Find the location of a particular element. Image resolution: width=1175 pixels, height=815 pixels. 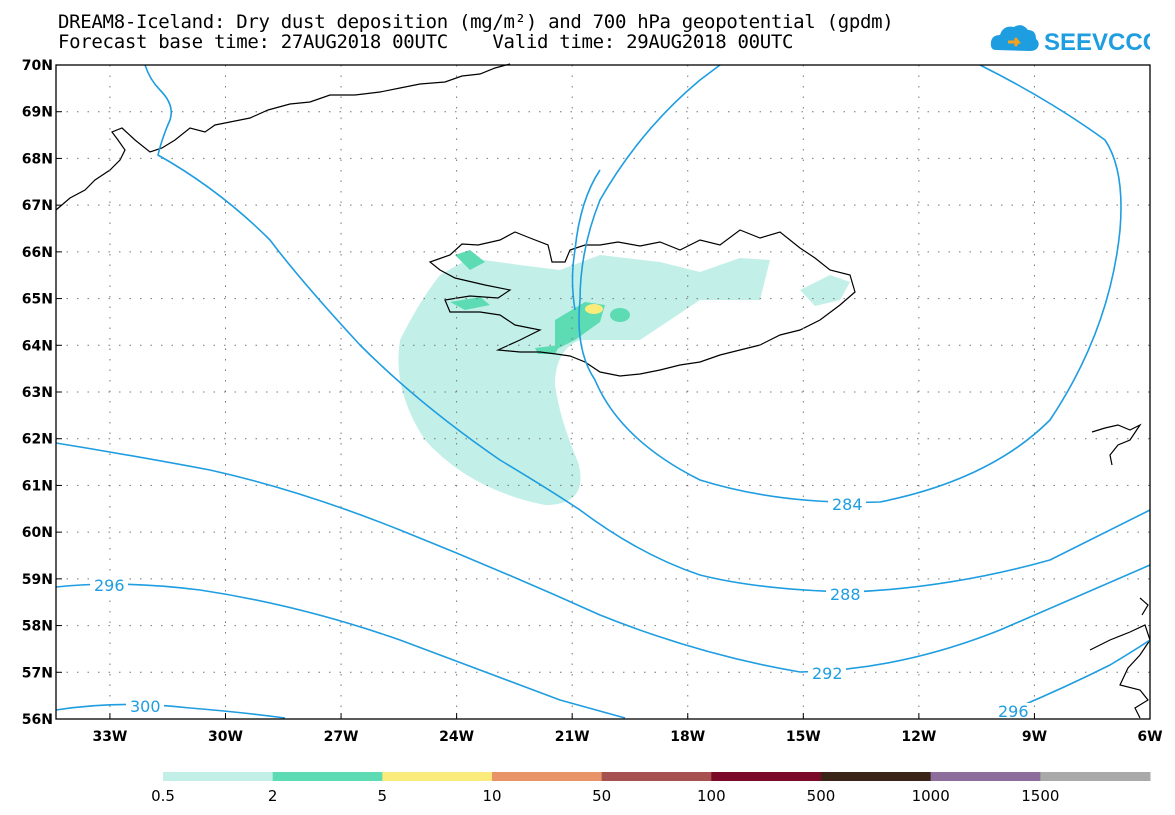

lat-tick-label: 64N is located at coordinates (37, 346).